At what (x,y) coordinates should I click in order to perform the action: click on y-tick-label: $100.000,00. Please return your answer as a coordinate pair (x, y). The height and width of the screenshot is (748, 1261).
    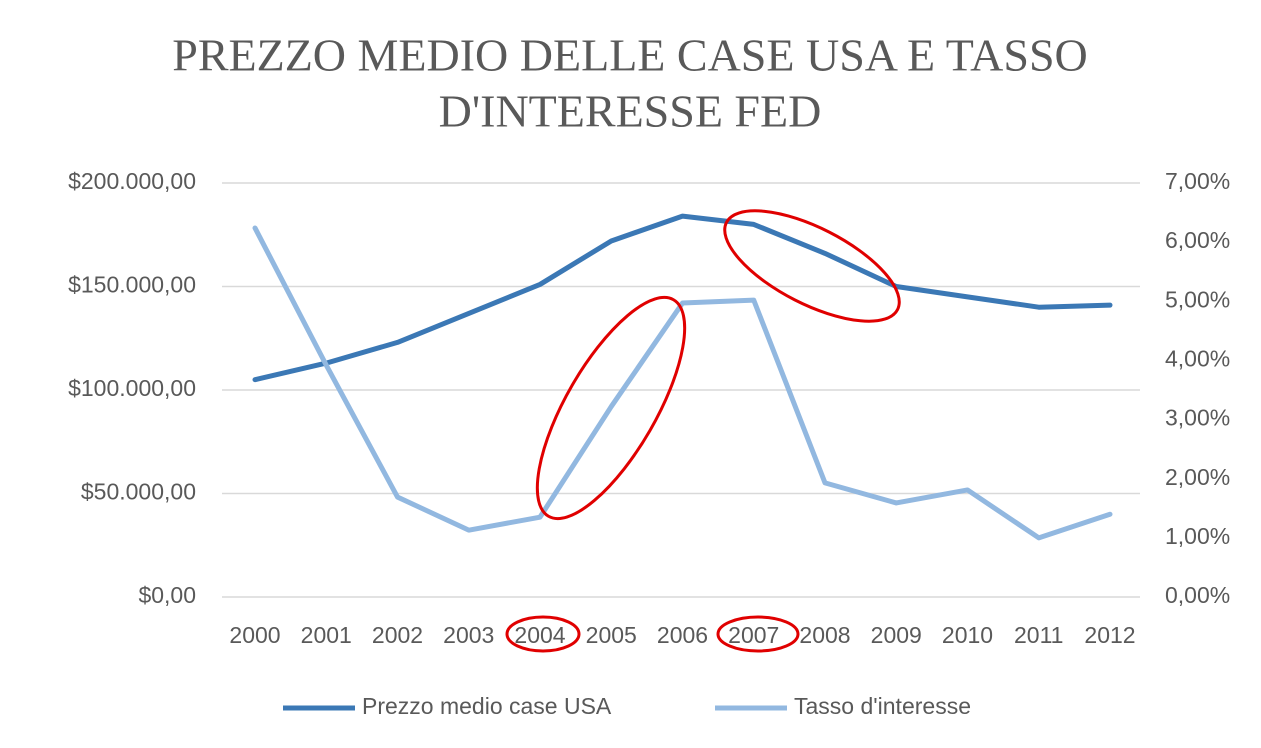
    Looking at the image, I should click on (132, 388).